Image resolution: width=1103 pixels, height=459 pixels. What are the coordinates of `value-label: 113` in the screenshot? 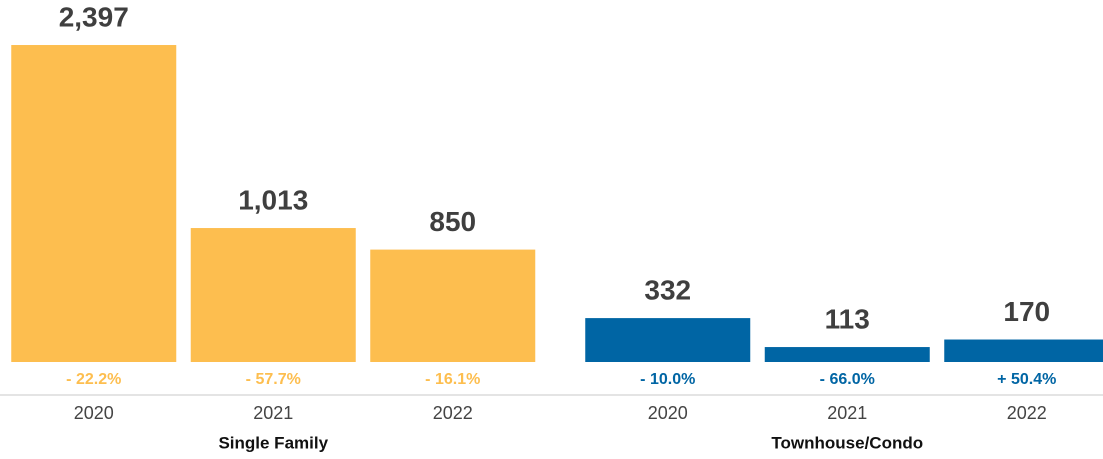 It's located at (847, 318).